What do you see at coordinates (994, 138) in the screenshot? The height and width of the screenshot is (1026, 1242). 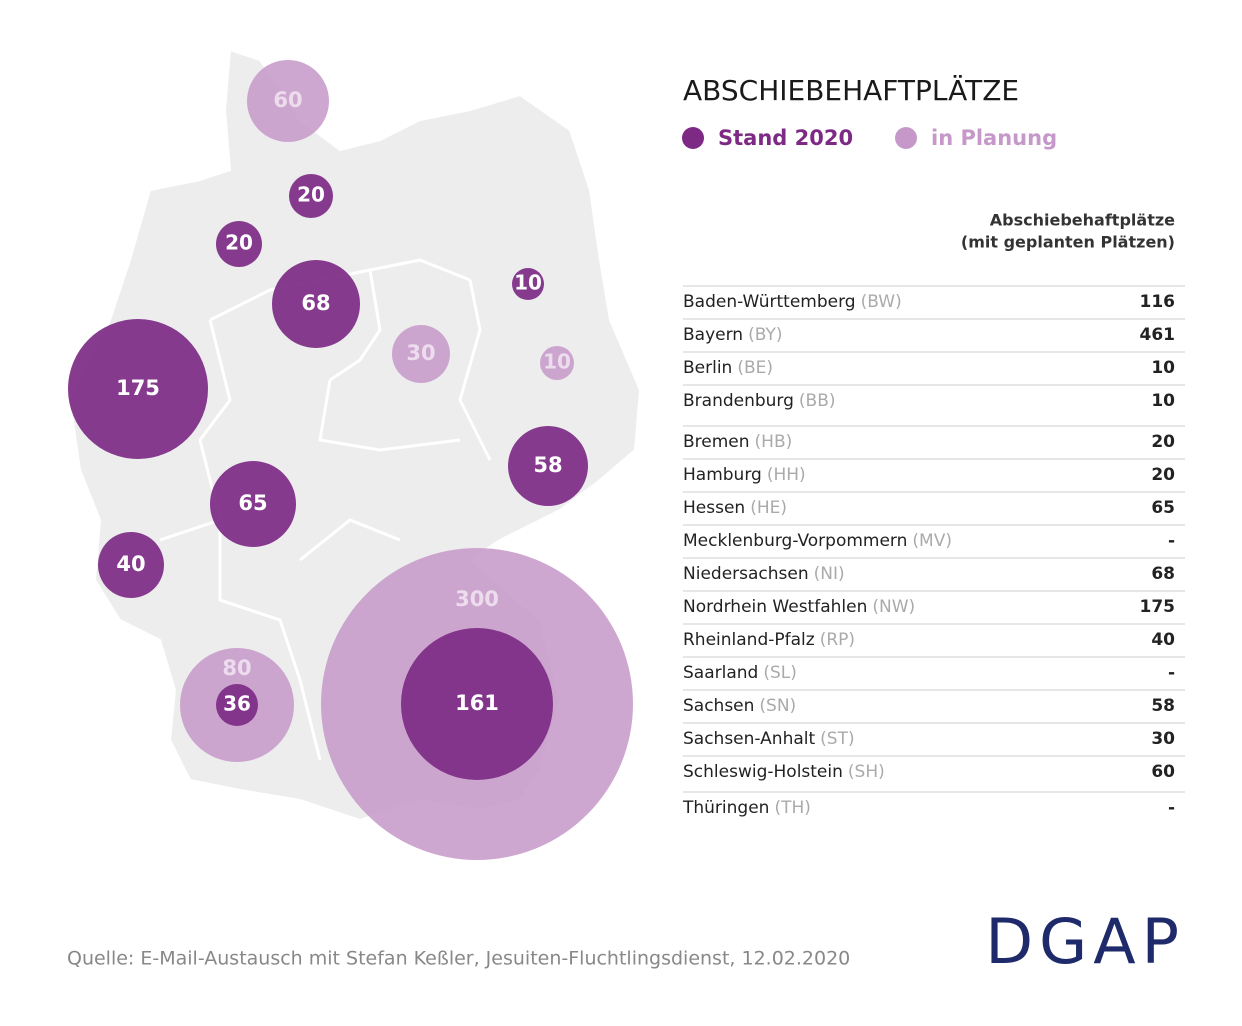 I see `legend-label: in Planung` at bounding box center [994, 138].